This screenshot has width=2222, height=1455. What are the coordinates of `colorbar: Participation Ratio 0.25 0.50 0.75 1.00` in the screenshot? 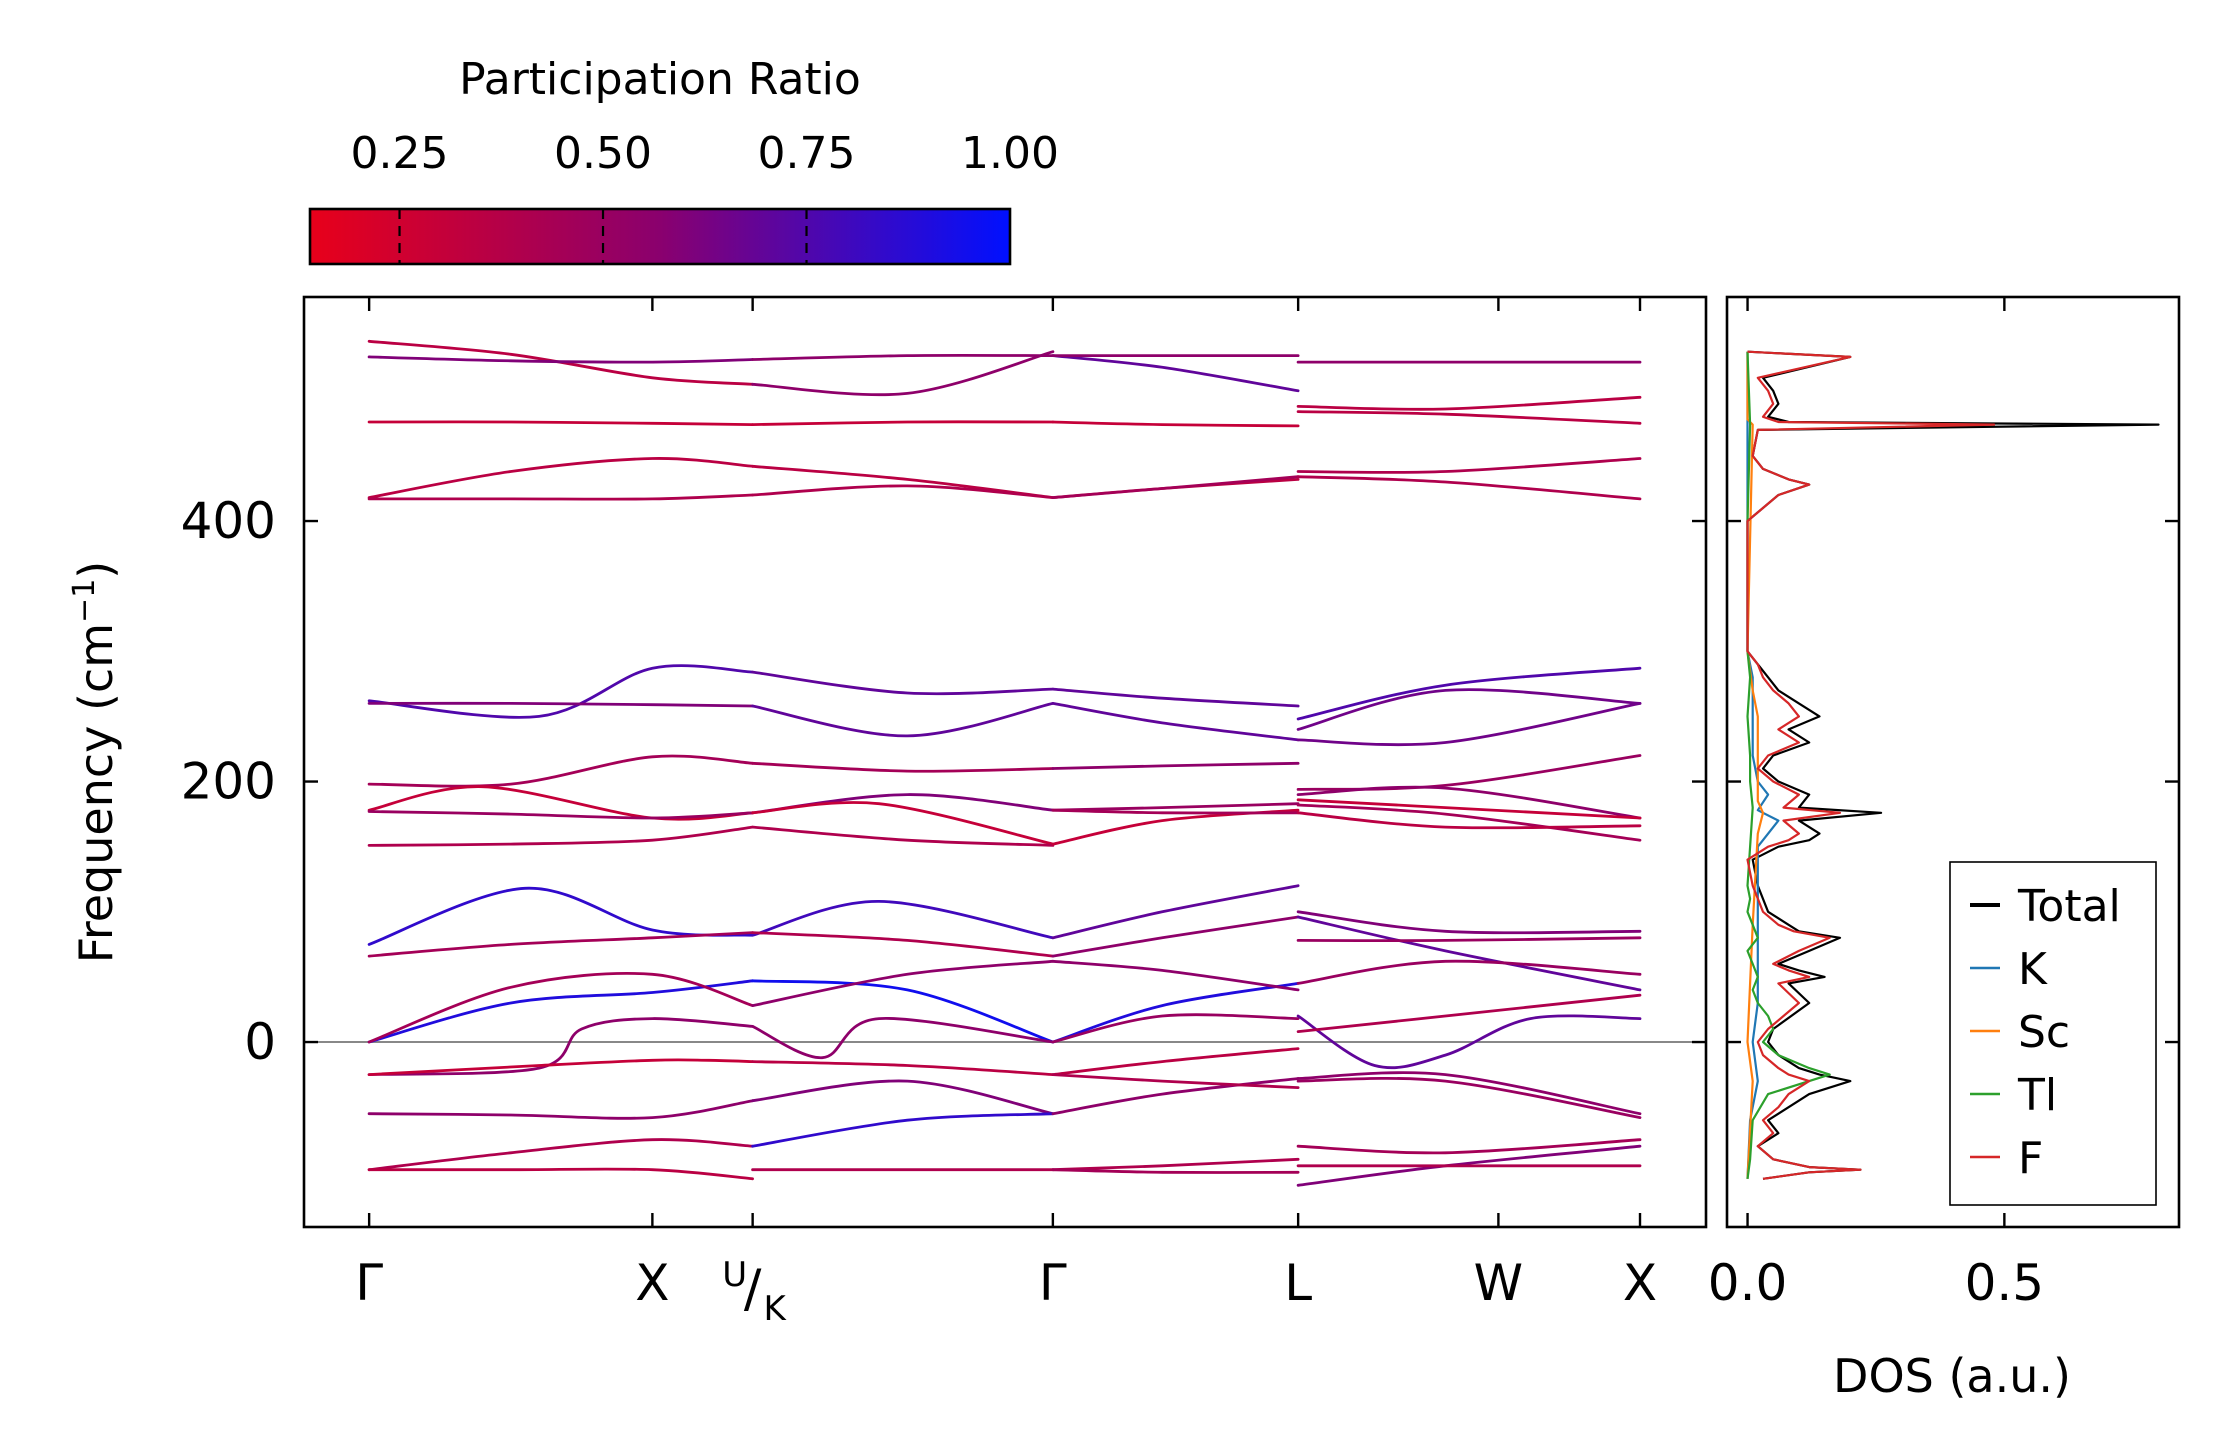 It's located at (683, 160).